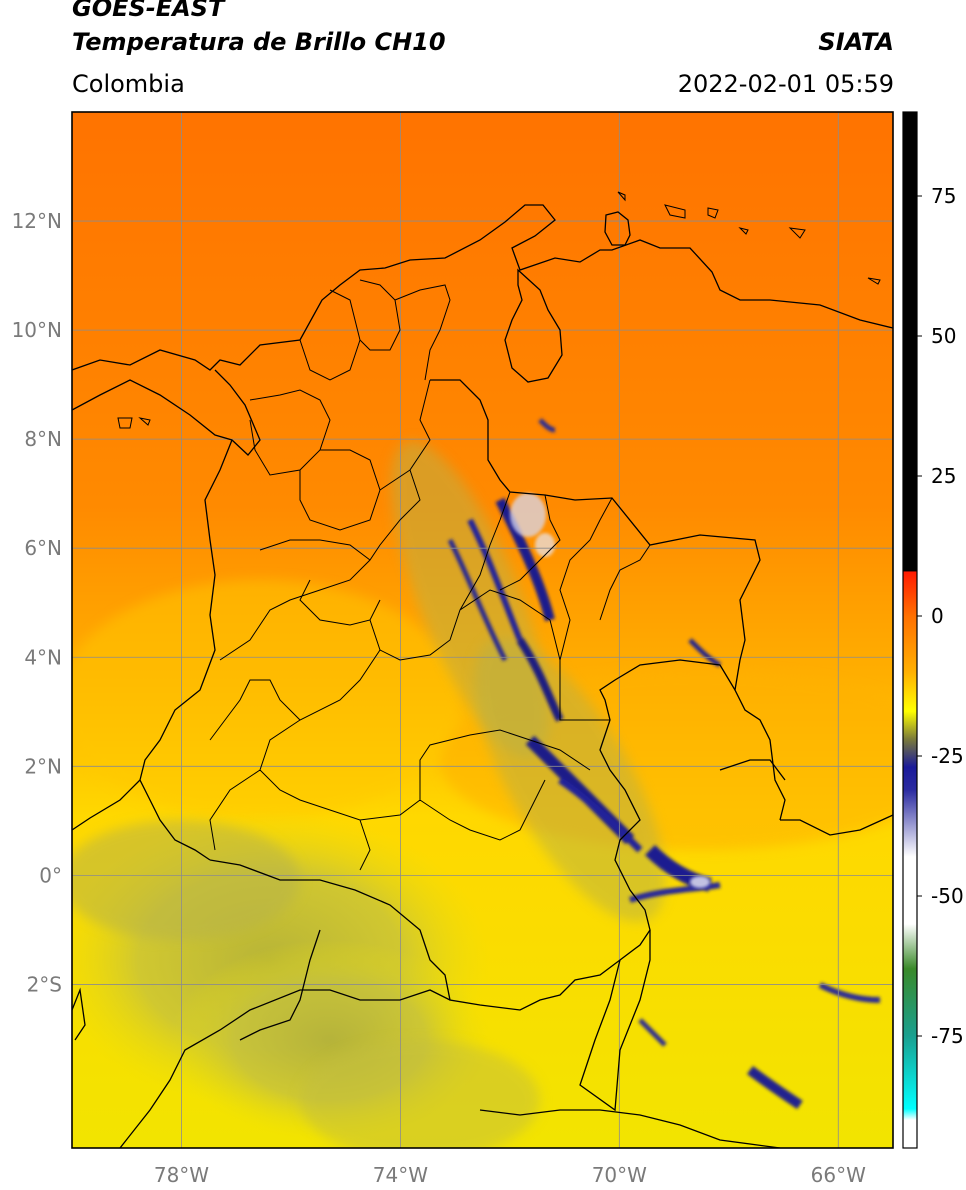  Describe the element at coordinates (615, 1021) in the screenshot. I see `border-peru-brazil` at that location.